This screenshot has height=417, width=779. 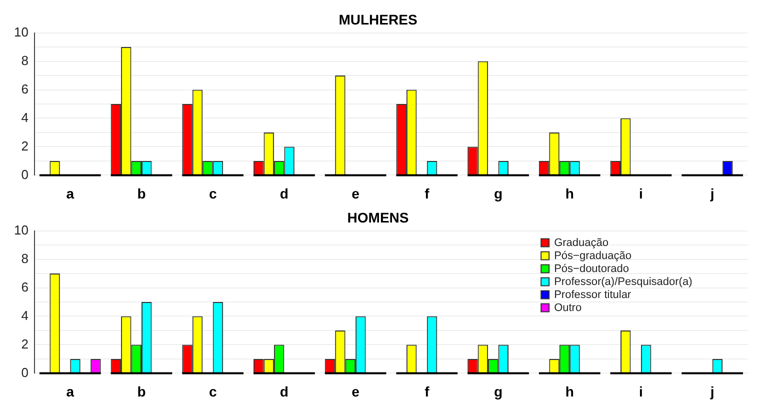 What do you see at coordinates (593, 256) in the screenshot?
I see `legend-label: Pós−graduação` at bounding box center [593, 256].